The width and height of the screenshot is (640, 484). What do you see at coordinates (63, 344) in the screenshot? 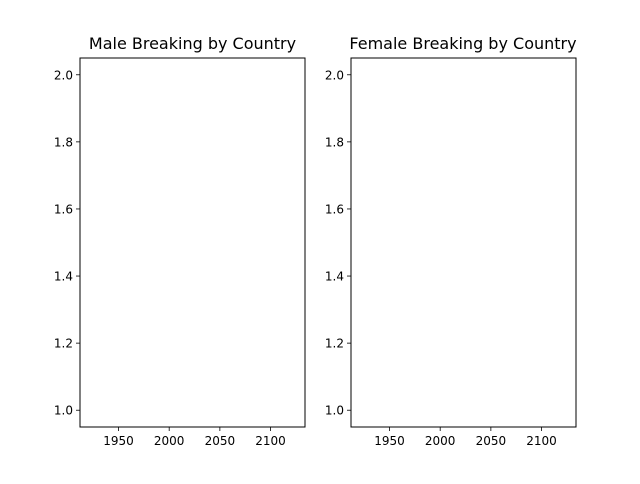
I see `male-y-tick-label: 1.2` at bounding box center [63, 344].